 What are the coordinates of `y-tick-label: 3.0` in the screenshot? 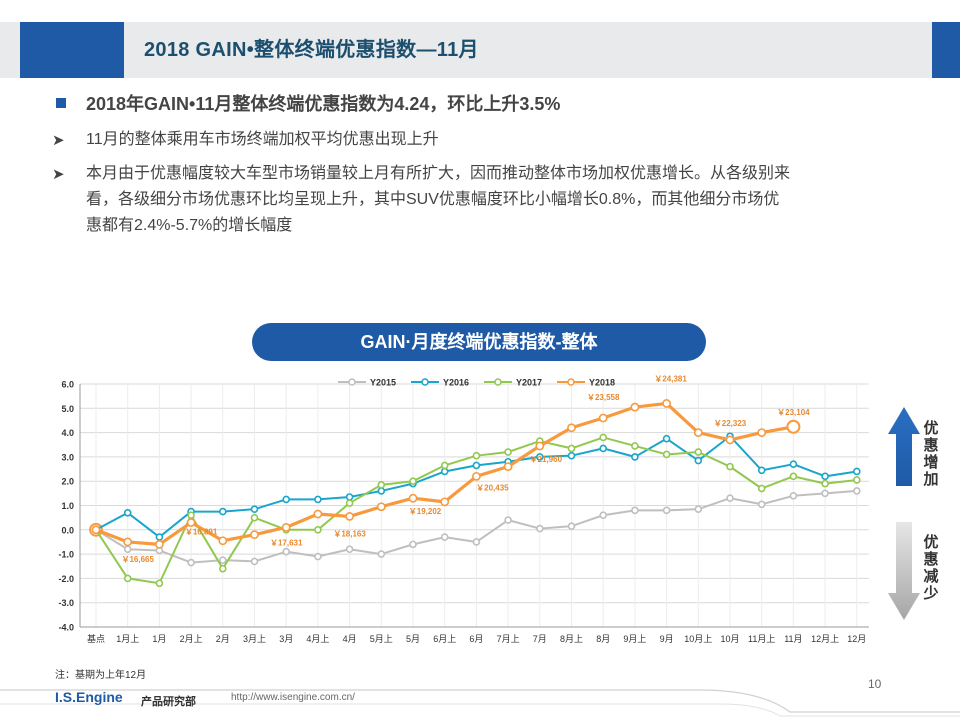 It's located at (67, 457).